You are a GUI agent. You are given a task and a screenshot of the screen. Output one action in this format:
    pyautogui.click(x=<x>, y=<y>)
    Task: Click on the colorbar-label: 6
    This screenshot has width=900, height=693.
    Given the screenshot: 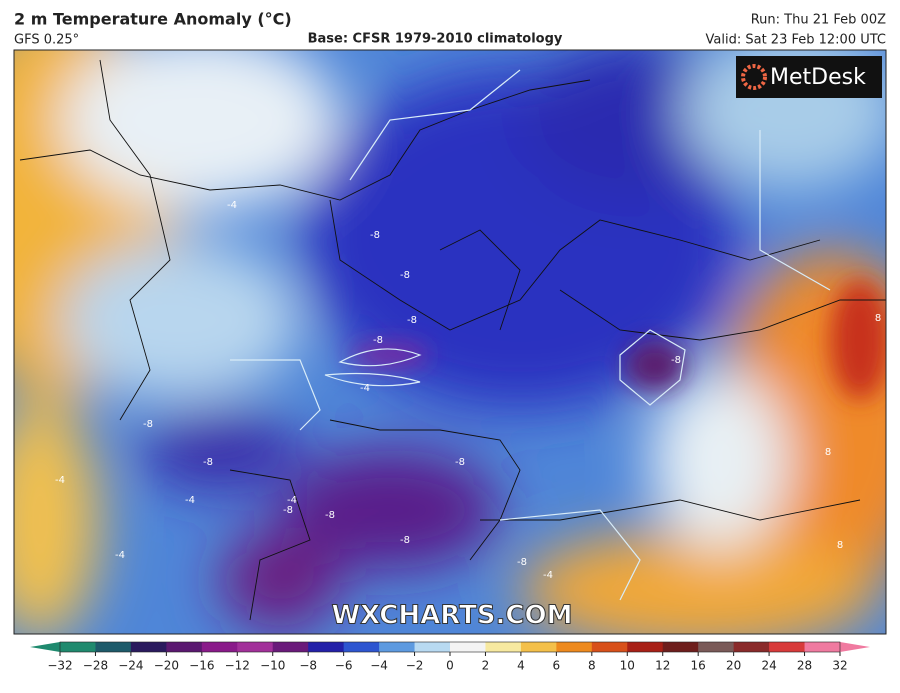 What is the action you would take?
    pyautogui.click(x=557, y=666)
    